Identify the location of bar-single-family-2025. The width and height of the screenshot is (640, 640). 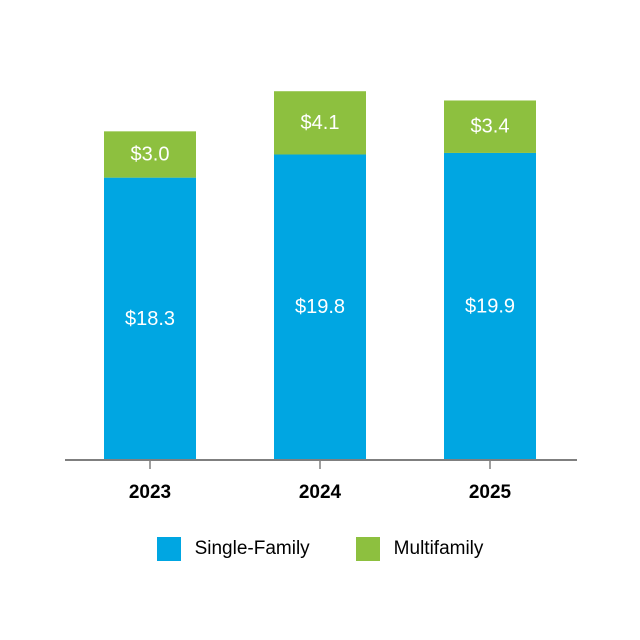
(490, 306).